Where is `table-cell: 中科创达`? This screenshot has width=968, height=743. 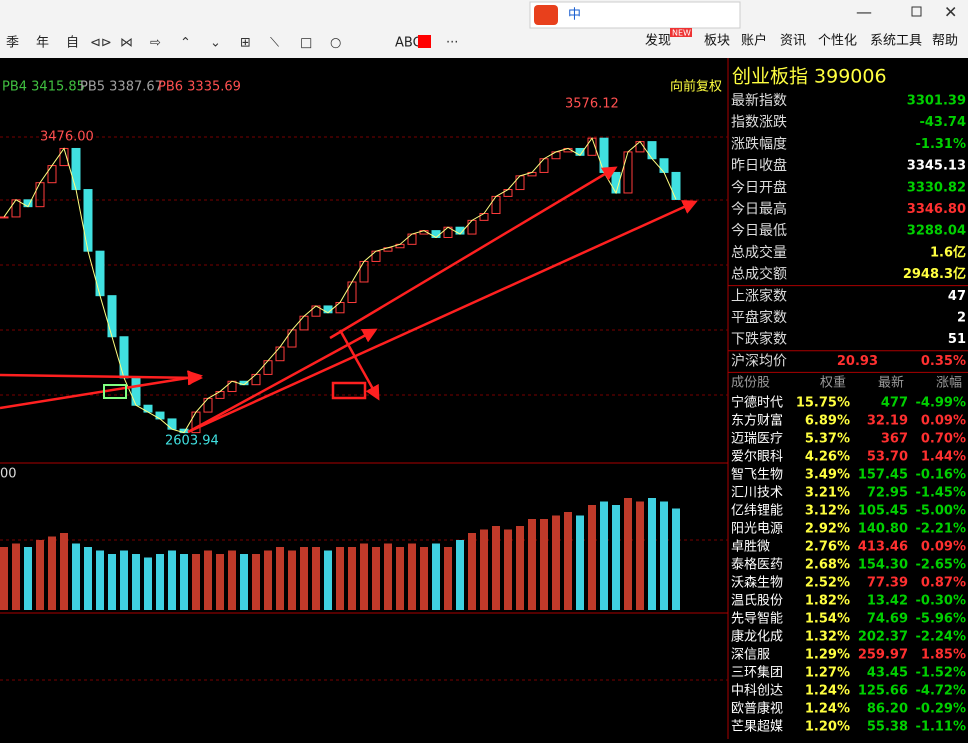 table-cell: 中科创达 is located at coordinates (757, 691).